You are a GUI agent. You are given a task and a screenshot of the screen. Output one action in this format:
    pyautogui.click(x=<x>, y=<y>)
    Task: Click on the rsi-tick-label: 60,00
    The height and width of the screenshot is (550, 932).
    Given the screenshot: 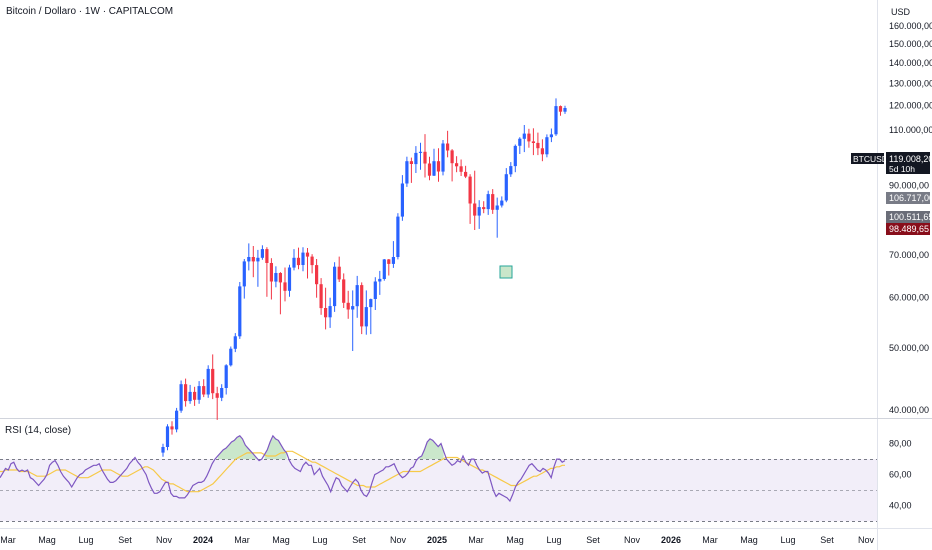 What is the action you would take?
    pyautogui.click(x=900, y=475)
    